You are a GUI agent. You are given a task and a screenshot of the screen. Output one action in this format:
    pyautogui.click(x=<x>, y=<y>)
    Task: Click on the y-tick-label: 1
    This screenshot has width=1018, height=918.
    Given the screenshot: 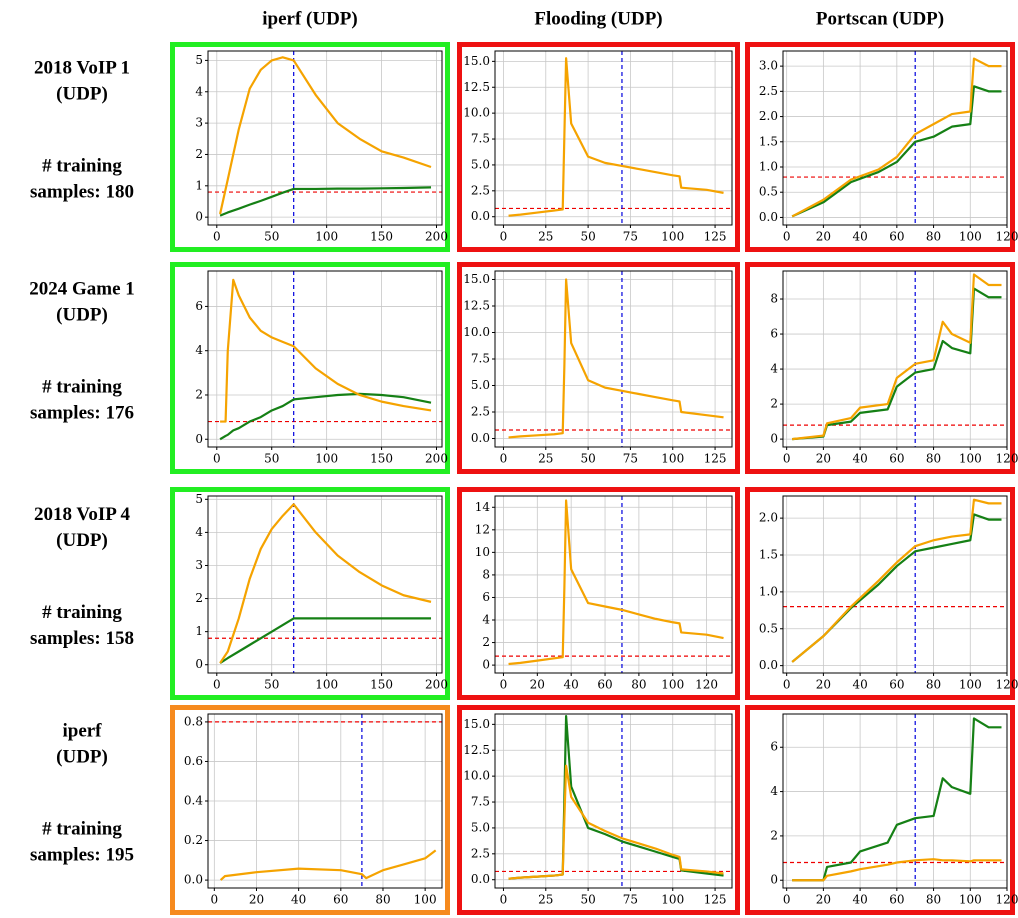 What is the action you would take?
    pyautogui.click(x=199, y=631)
    